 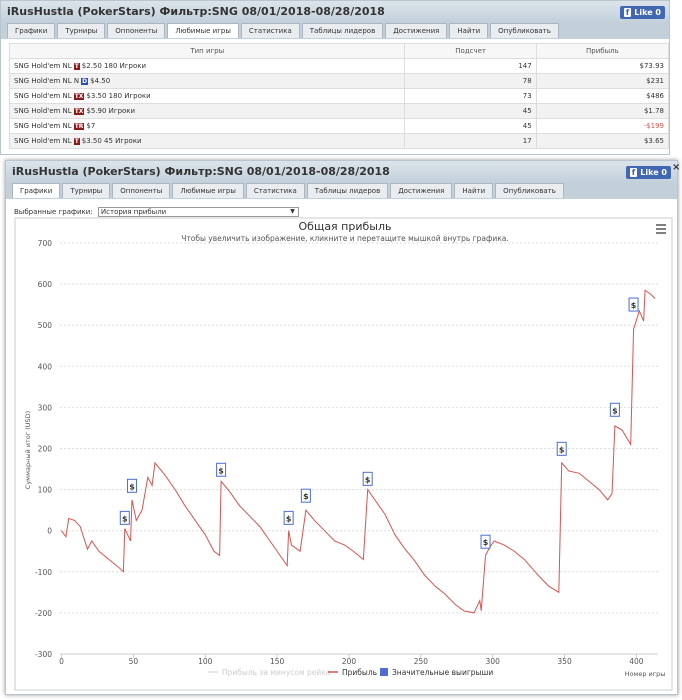 I want to click on like-text: Like 0, so click(x=647, y=12).